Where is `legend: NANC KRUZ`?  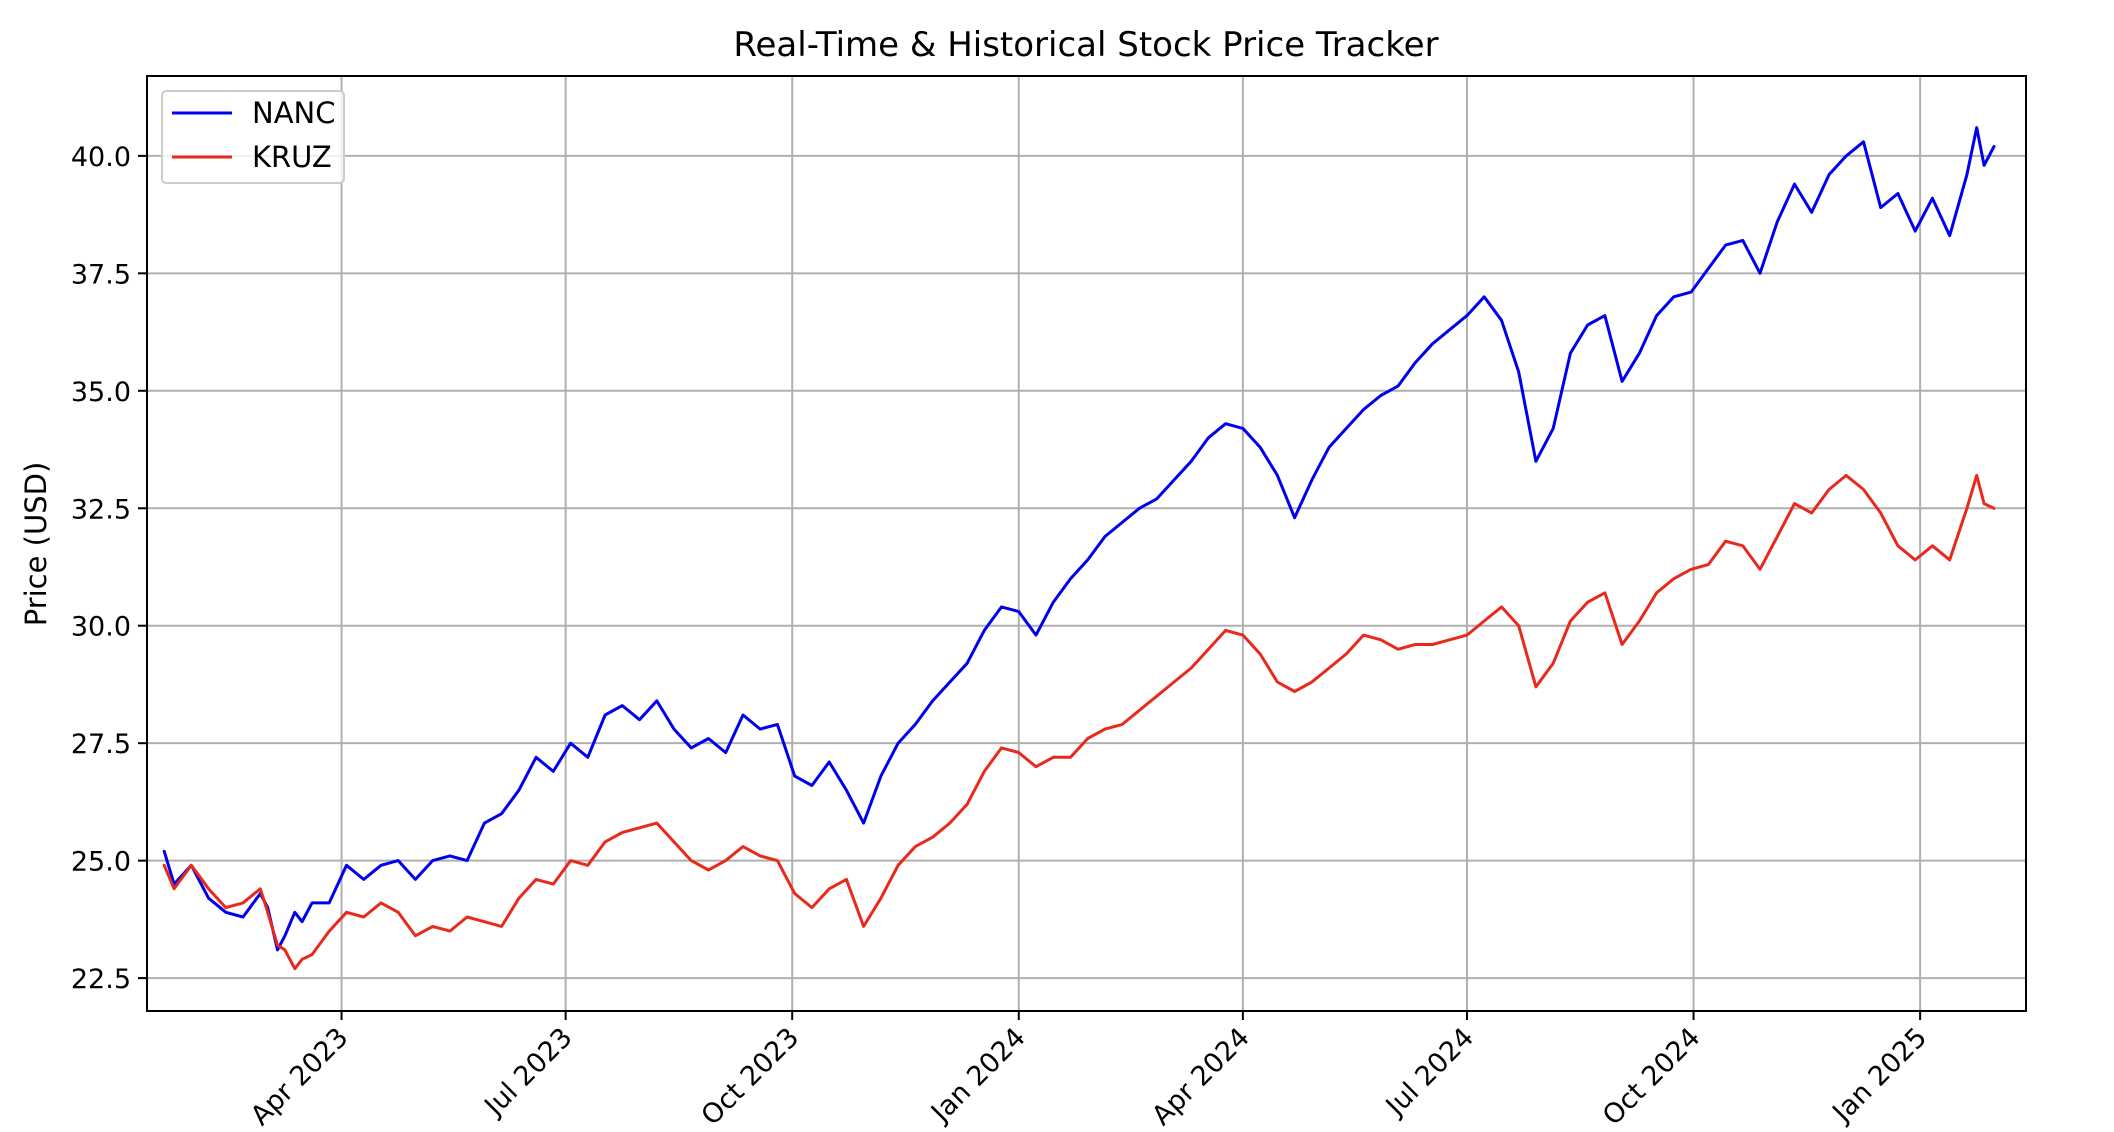
legend: NANC KRUZ is located at coordinates (253, 137).